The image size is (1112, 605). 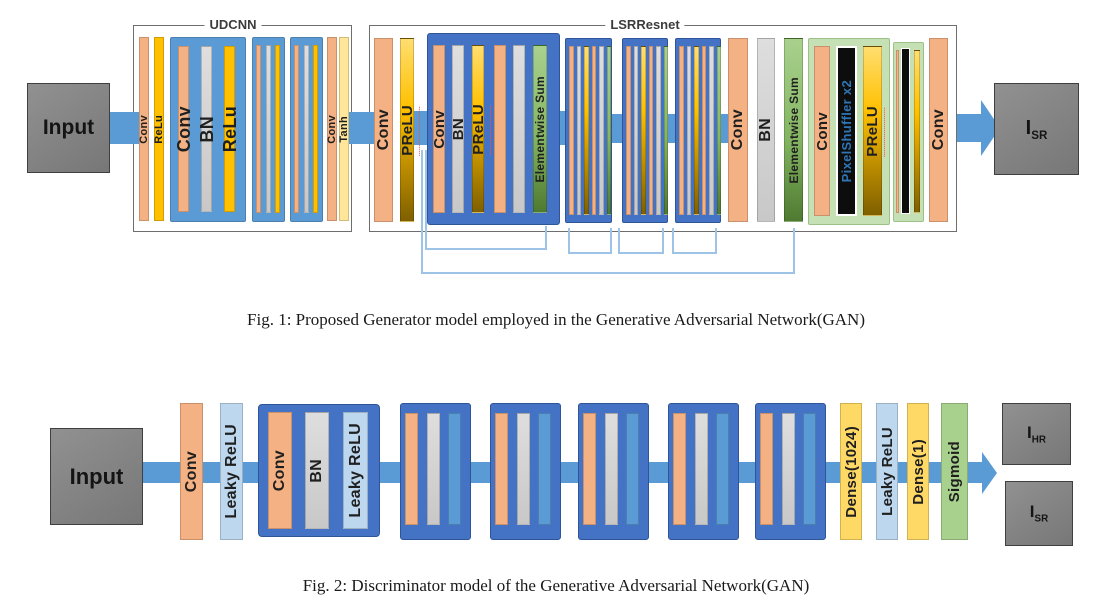 I want to click on isr-box: ISR, so click(x=1036, y=129).